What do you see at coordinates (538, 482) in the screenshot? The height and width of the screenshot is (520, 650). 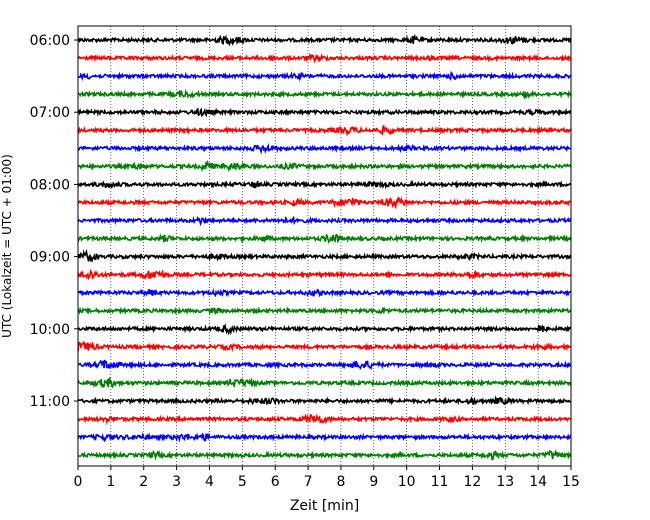 I see `x-tick-label: 14` at bounding box center [538, 482].